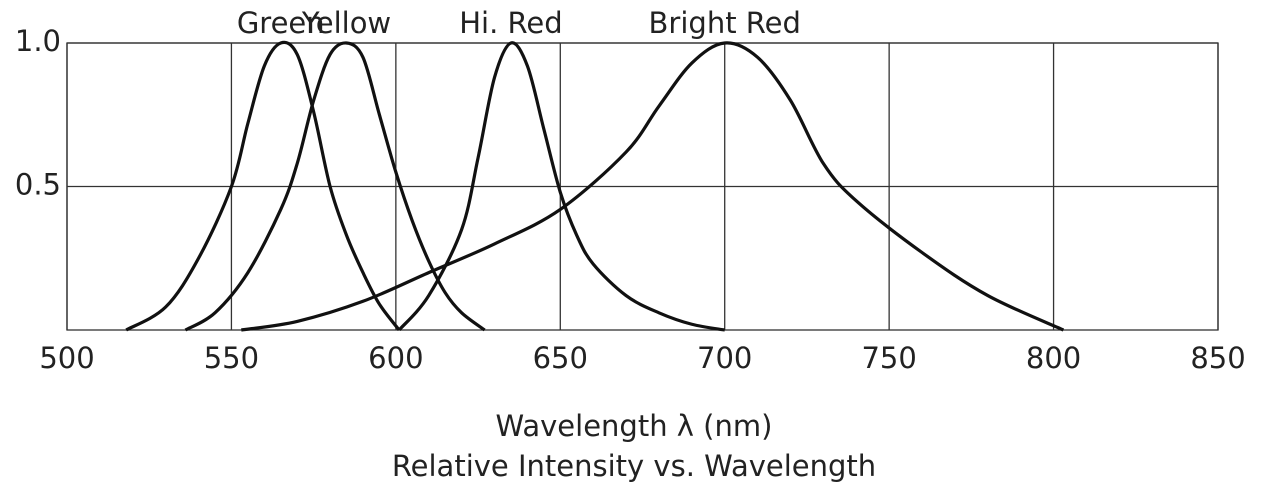  What do you see at coordinates (346, 23) in the screenshot?
I see `series-label: Yellow` at bounding box center [346, 23].